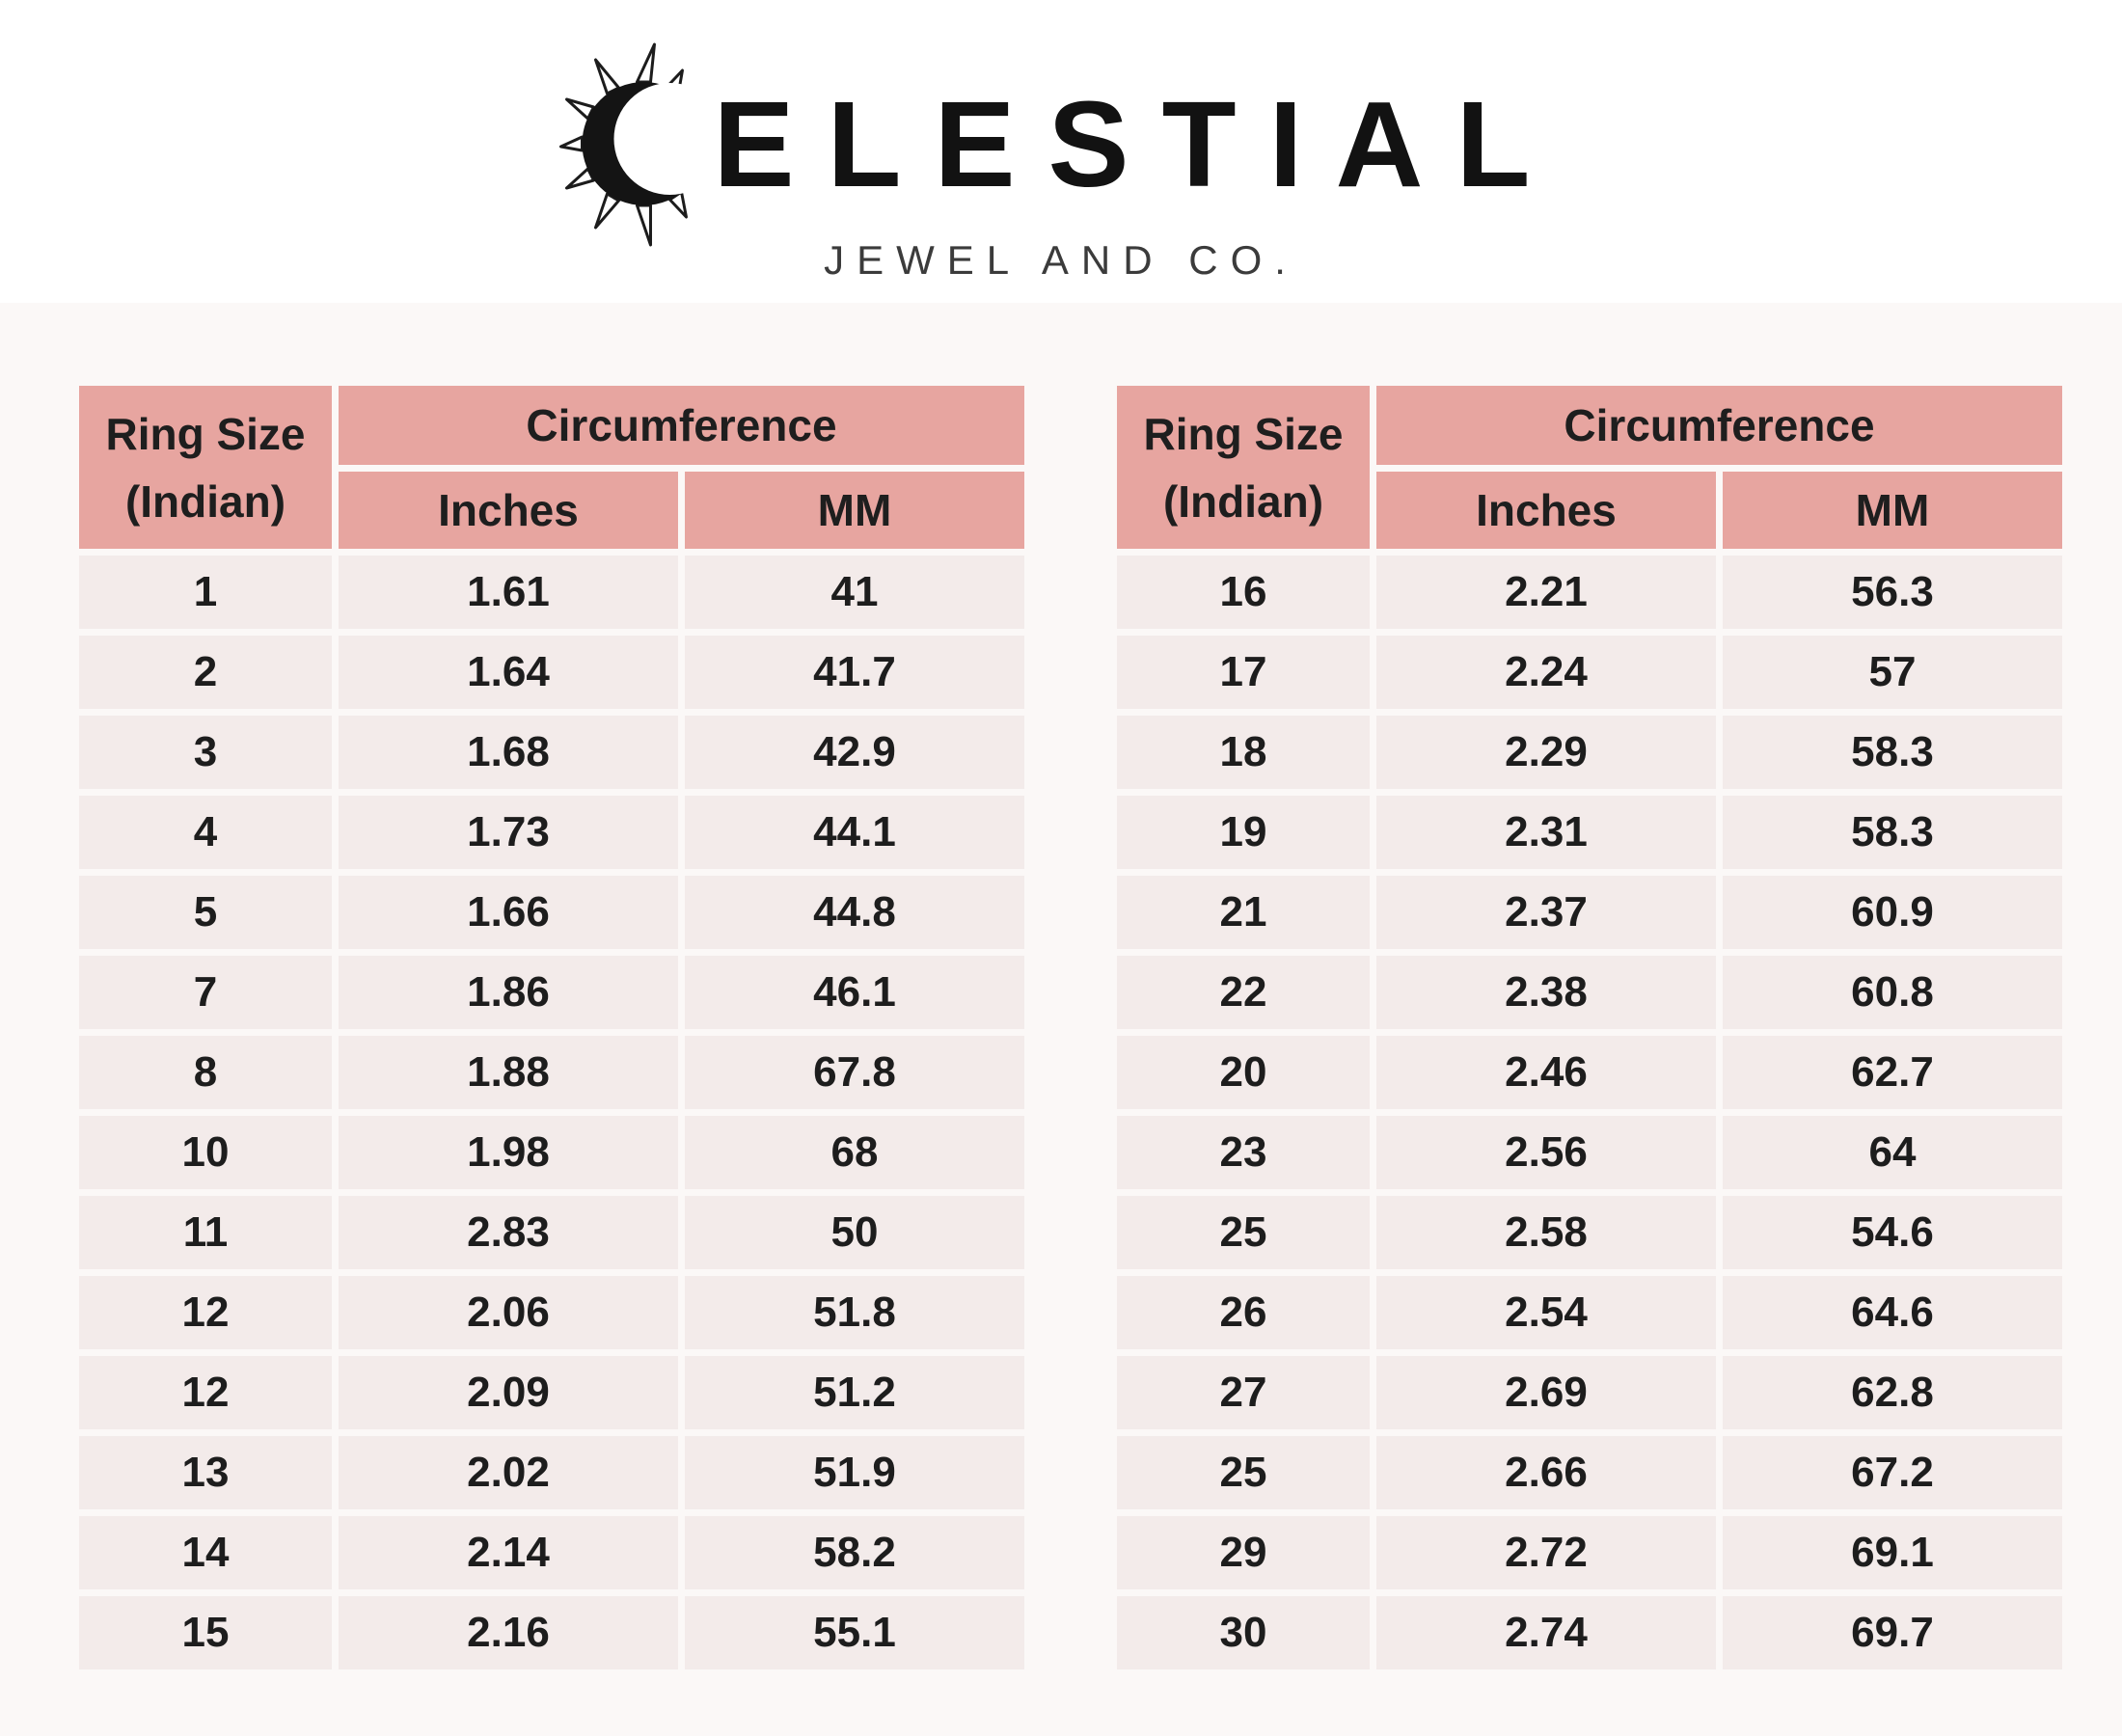  I want to click on brand-header: ELESTIAL, so click(1061, 145).